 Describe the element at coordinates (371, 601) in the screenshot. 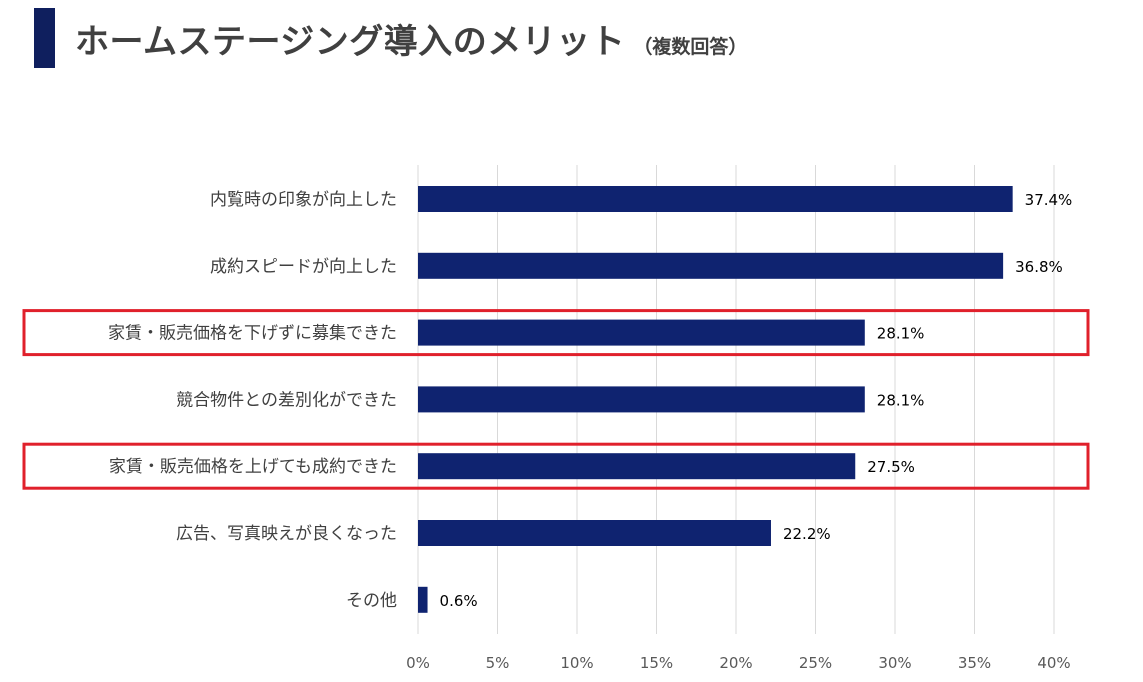

I see `category-label: その他` at that location.